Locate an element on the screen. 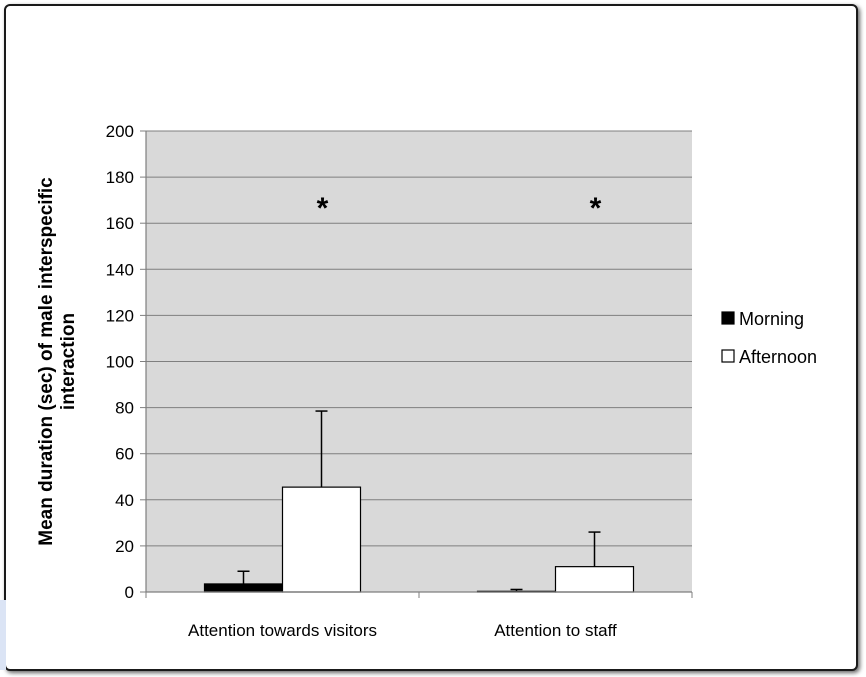 The width and height of the screenshot is (866, 677). legend-swatch-morning is located at coordinates (728, 318).